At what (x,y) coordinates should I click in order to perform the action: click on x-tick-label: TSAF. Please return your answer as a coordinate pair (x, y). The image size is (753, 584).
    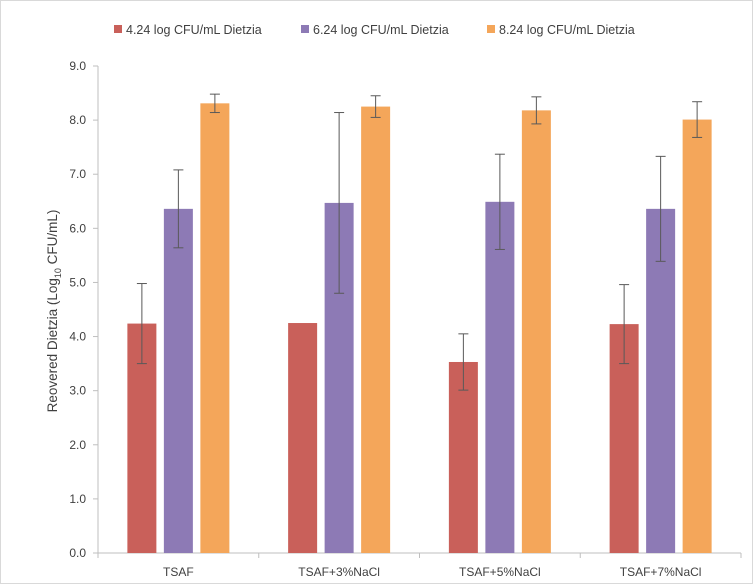
    Looking at the image, I should click on (178, 572).